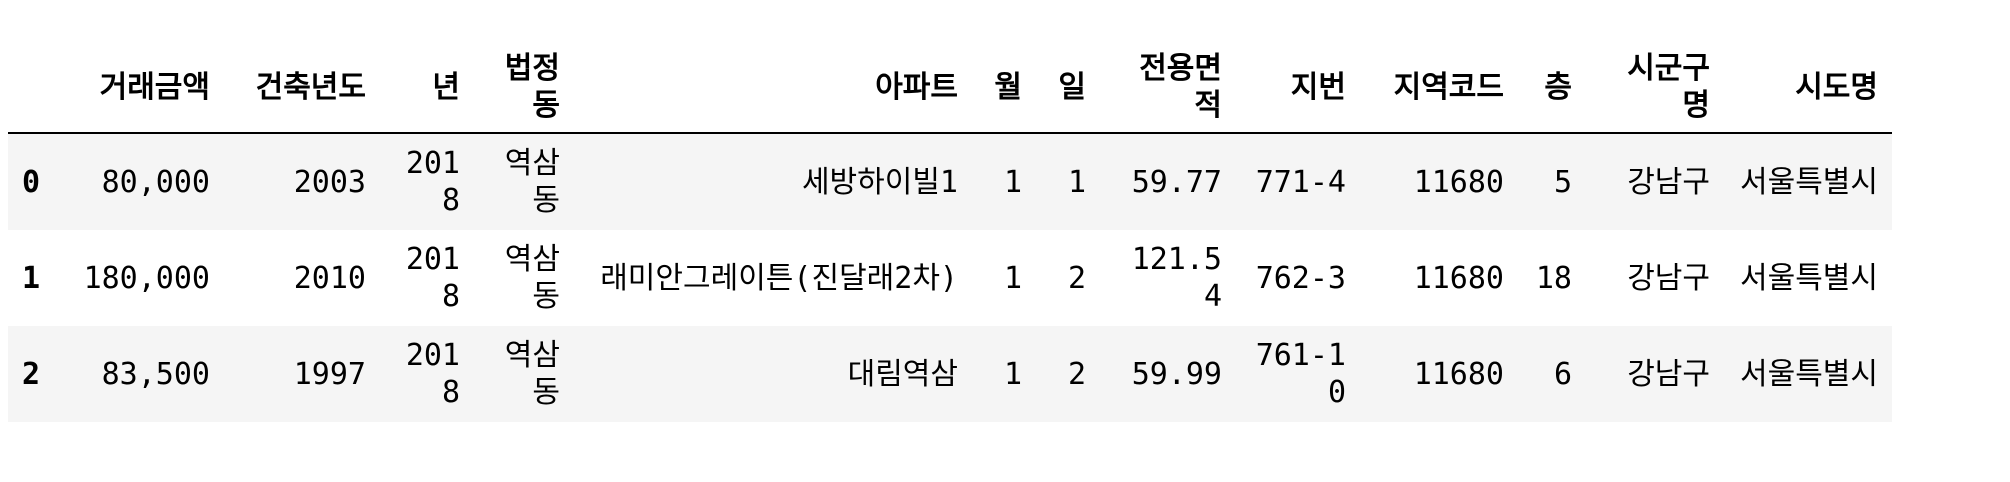 The height and width of the screenshot is (482, 2010). What do you see at coordinates (1180, 87) in the screenshot?
I see `column-header-area: 전용면적` at bounding box center [1180, 87].